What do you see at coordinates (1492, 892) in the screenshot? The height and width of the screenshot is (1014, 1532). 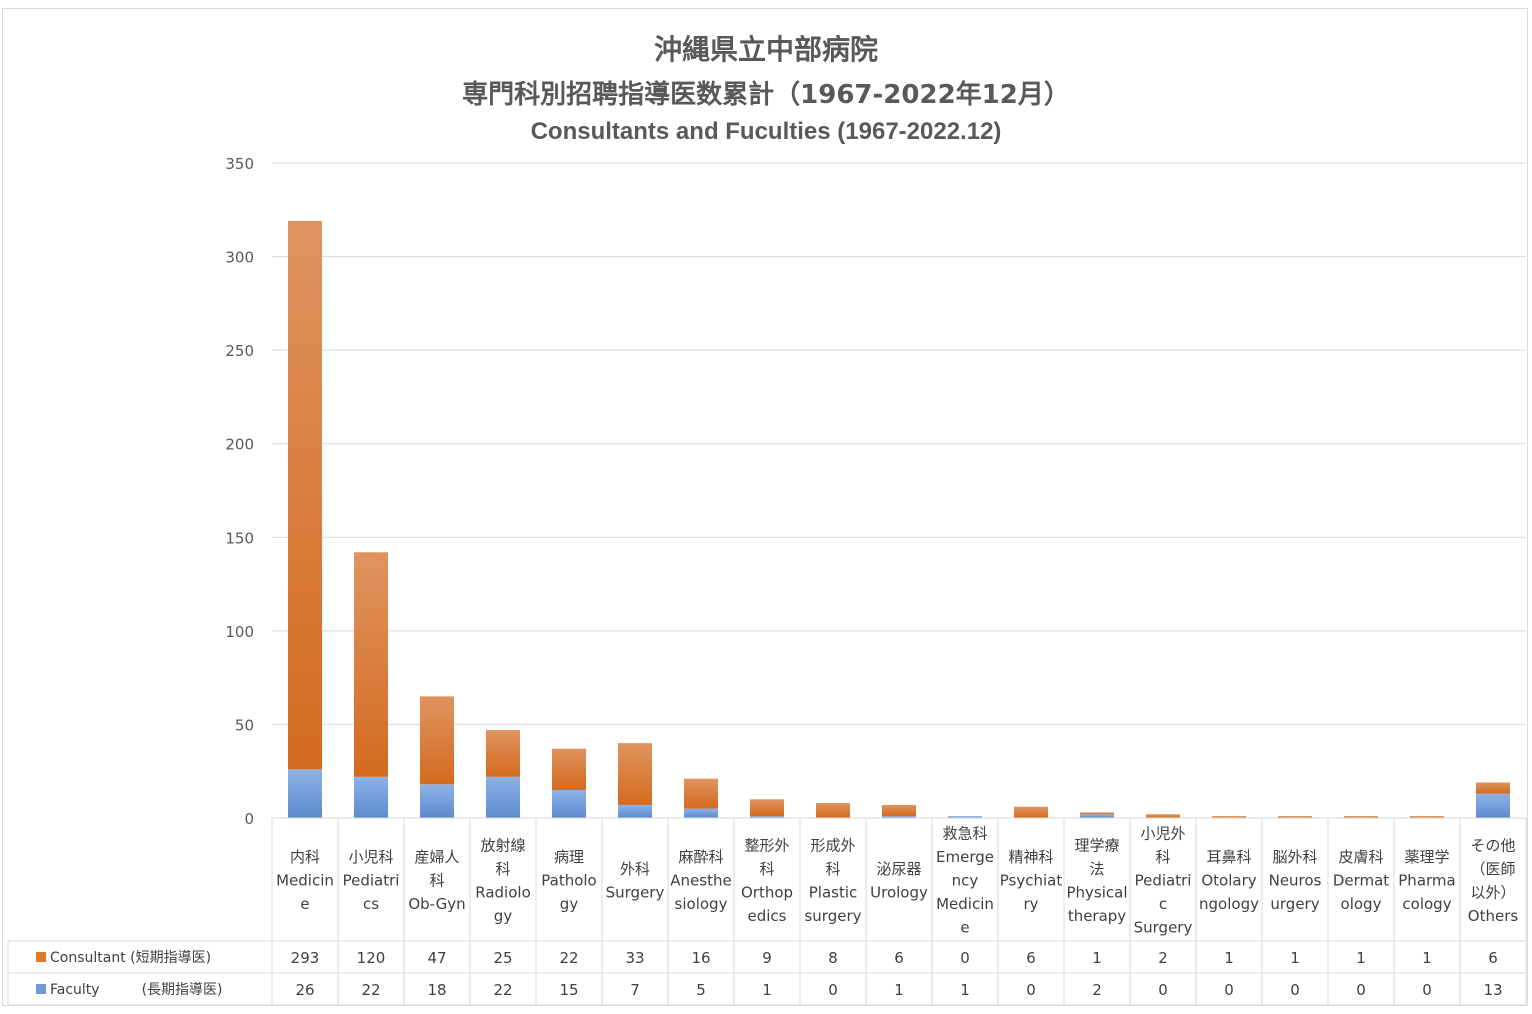 I see `category-label: 以外）` at bounding box center [1492, 892].